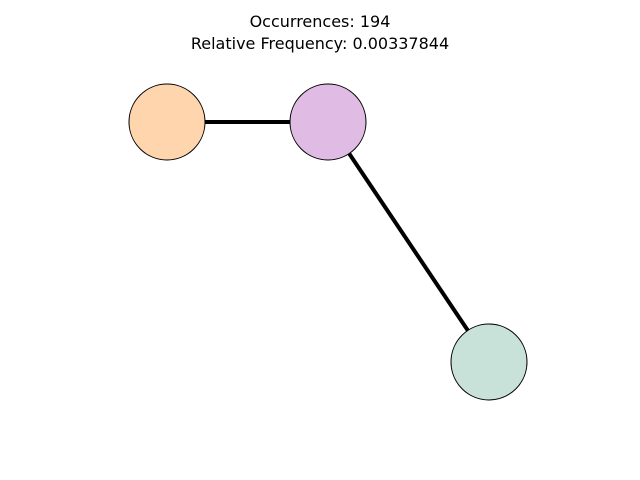 This screenshot has height=480, width=640. I want to click on edge-b-c, so click(408, 242).